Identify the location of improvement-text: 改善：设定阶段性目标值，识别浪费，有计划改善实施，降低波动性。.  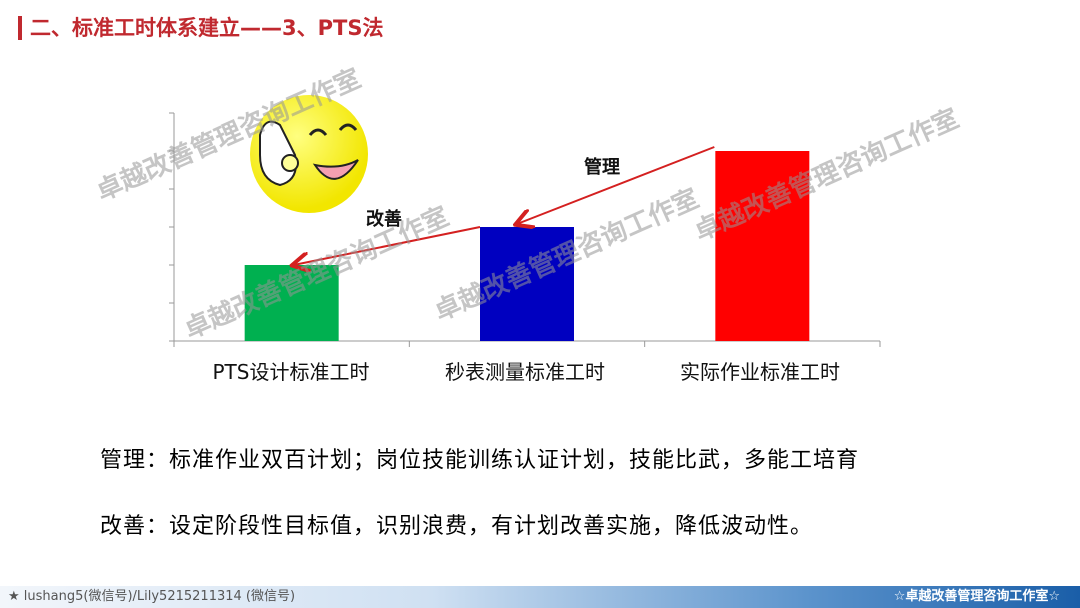
(457, 526).